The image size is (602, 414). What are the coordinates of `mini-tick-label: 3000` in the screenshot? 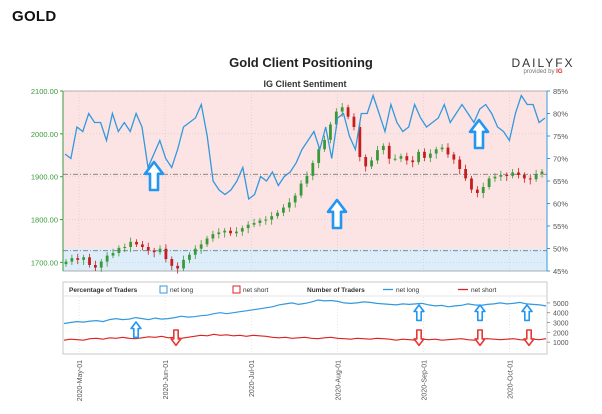 It's located at (561, 324).